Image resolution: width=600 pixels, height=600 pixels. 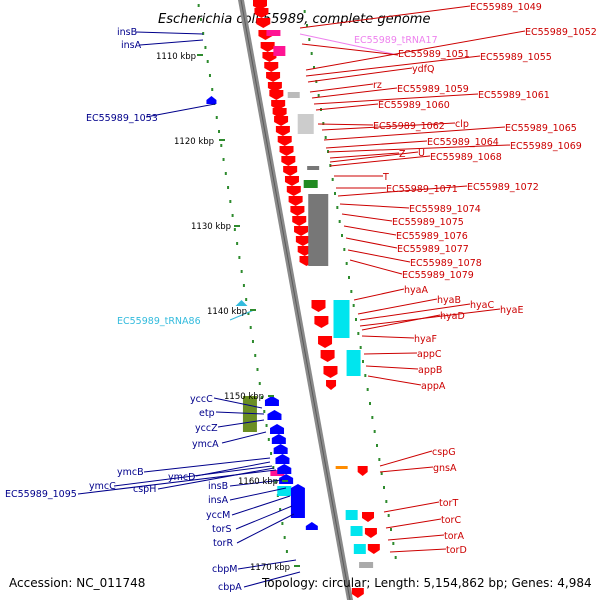 What do you see at coordinates (433, 386) in the screenshot?
I see `gene-label: appA` at bounding box center [433, 386].